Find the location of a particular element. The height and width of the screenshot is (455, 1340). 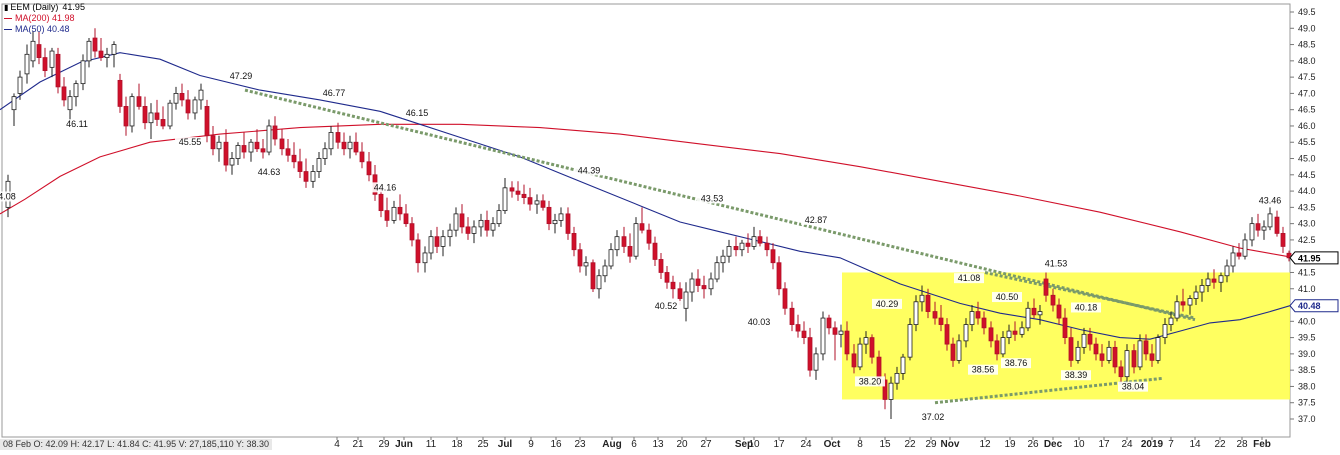

annotation-label: 38.56 is located at coordinates (983, 370).